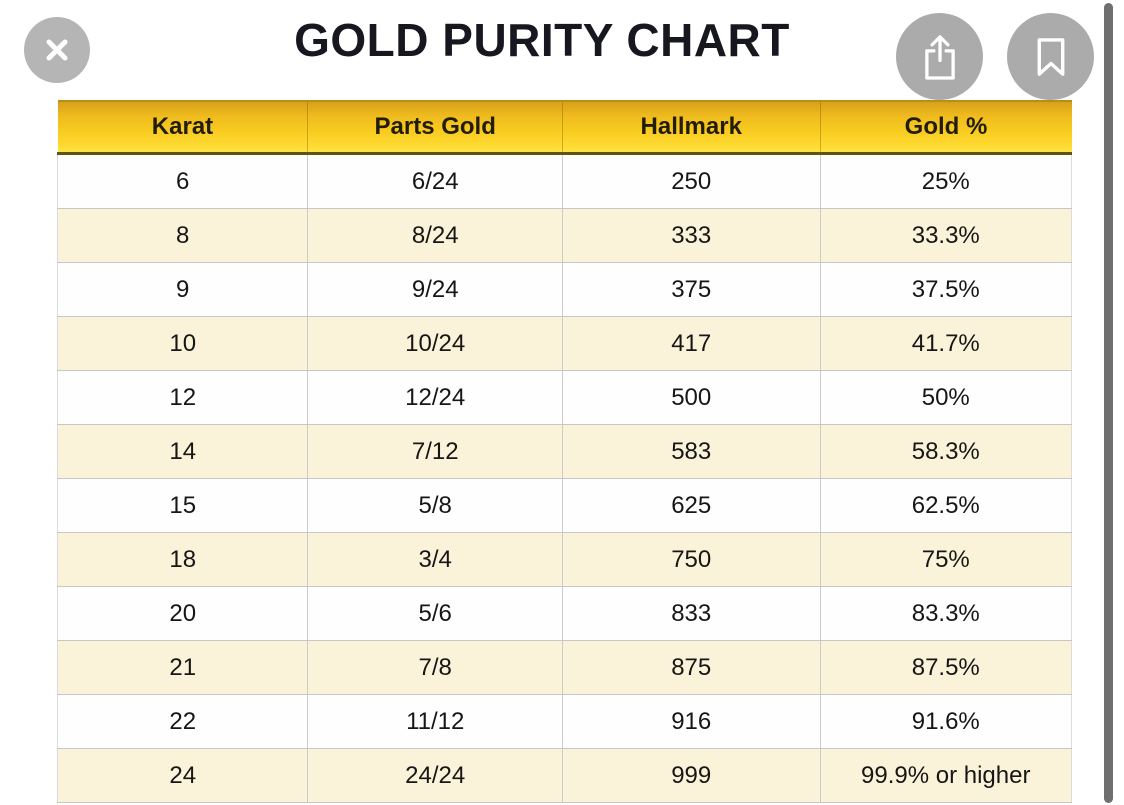  I want to click on share-button, so click(939, 56).